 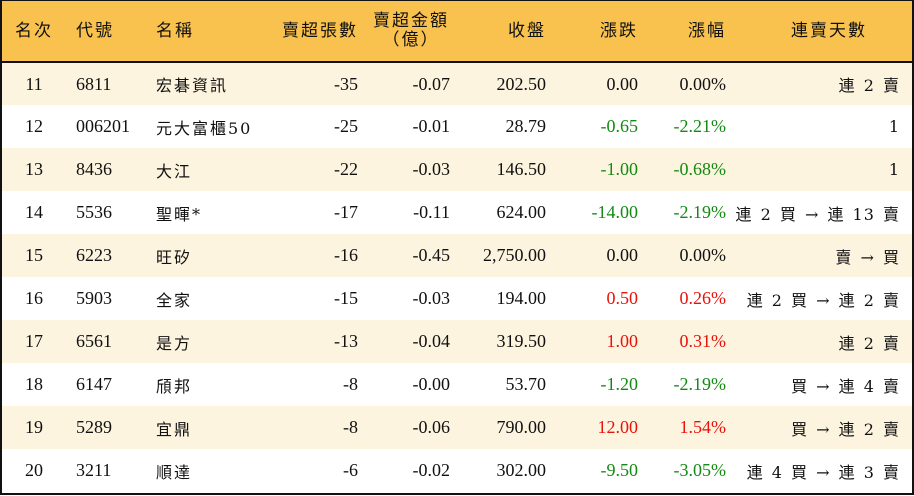 I want to click on cell-streak: 連 2 買 → 連 2 賣, so click(x=823, y=300).